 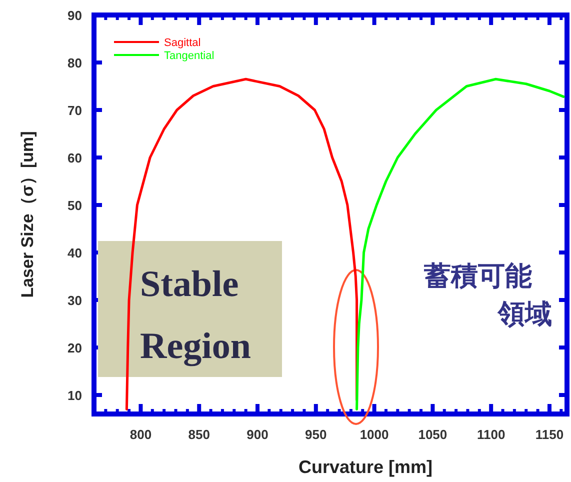 What do you see at coordinates (365, 467) in the screenshot?
I see `x-axis-title: Curvature [mm]` at bounding box center [365, 467].